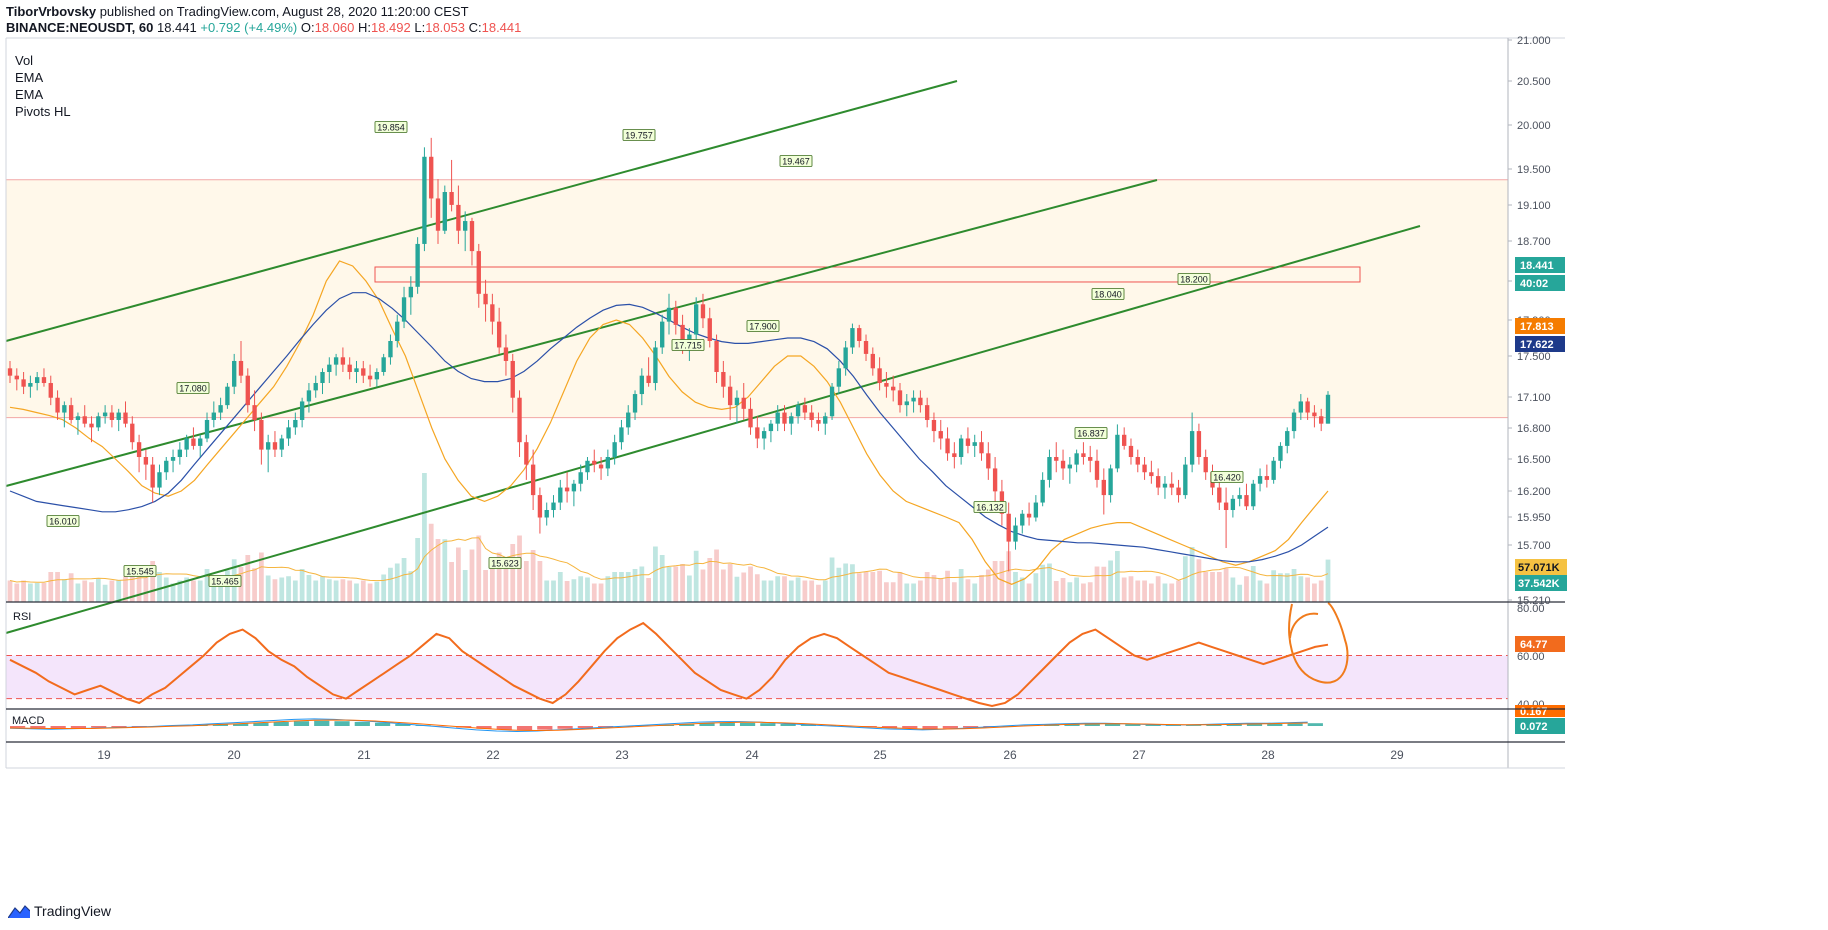 The height and width of the screenshot is (930, 1828). What do you see at coordinates (1534, 398) in the screenshot?
I see `price-tick-label: 17.100` at bounding box center [1534, 398].